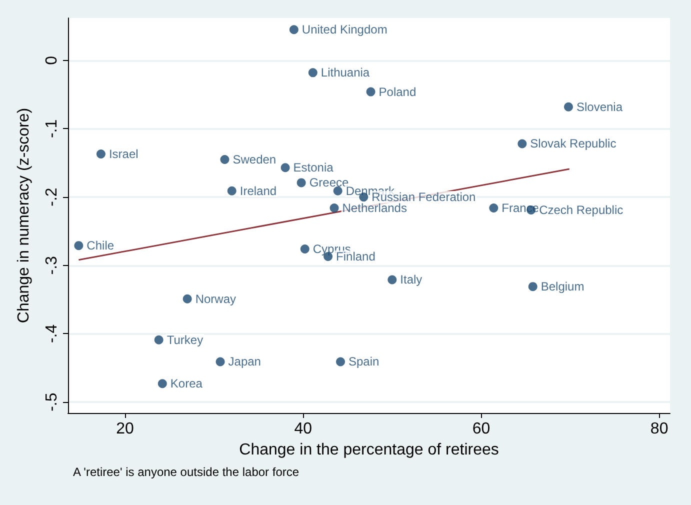 Image resolution: width=691 pixels, height=505 pixels. I want to click on x-tick-label: 60, so click(481, 429).